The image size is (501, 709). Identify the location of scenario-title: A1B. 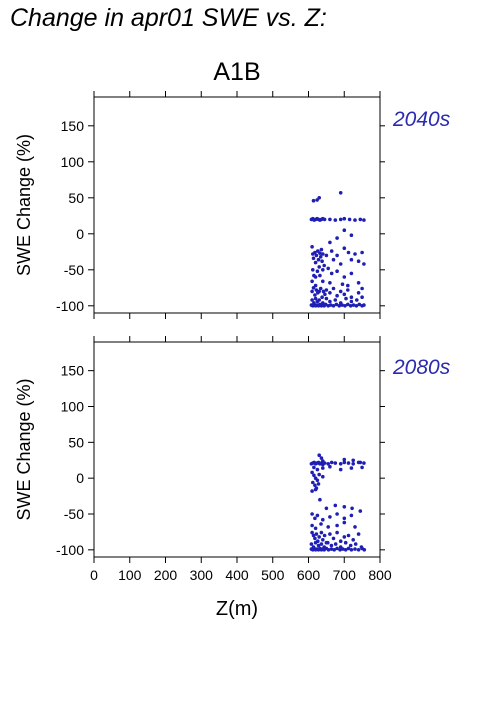
(236, 72).